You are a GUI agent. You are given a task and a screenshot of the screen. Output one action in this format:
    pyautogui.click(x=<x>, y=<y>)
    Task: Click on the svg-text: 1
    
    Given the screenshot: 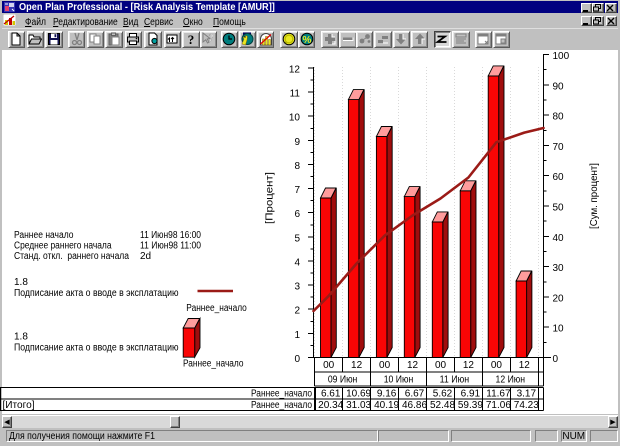 What is the action you would take?
    pyautogui.click(x=297, y=335)
    